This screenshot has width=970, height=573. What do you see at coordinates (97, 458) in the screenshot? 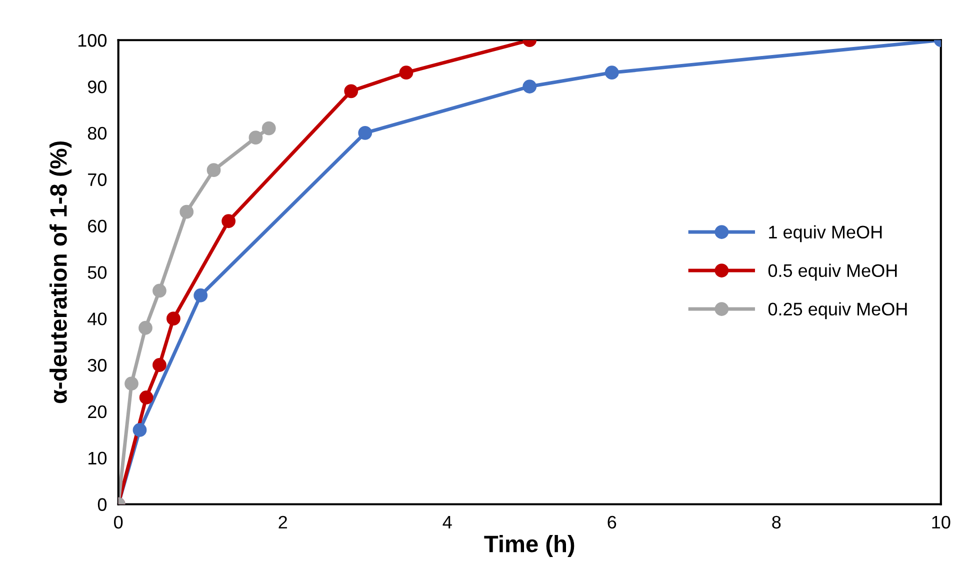
I see `y-tick-label: 10` at bounding box center [97, 458].